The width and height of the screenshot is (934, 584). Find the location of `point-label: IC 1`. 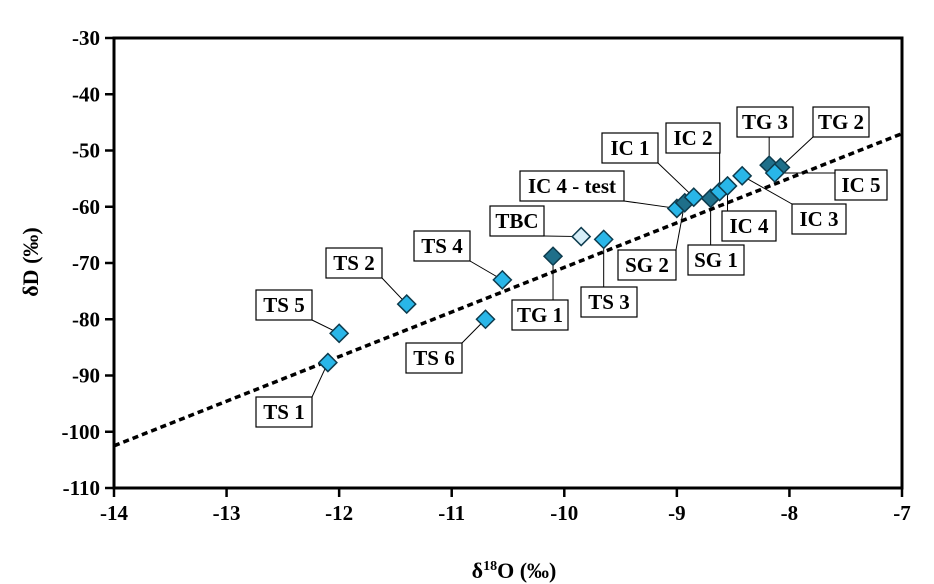

point-label: IC 1 is located at coordinates (629, 148).